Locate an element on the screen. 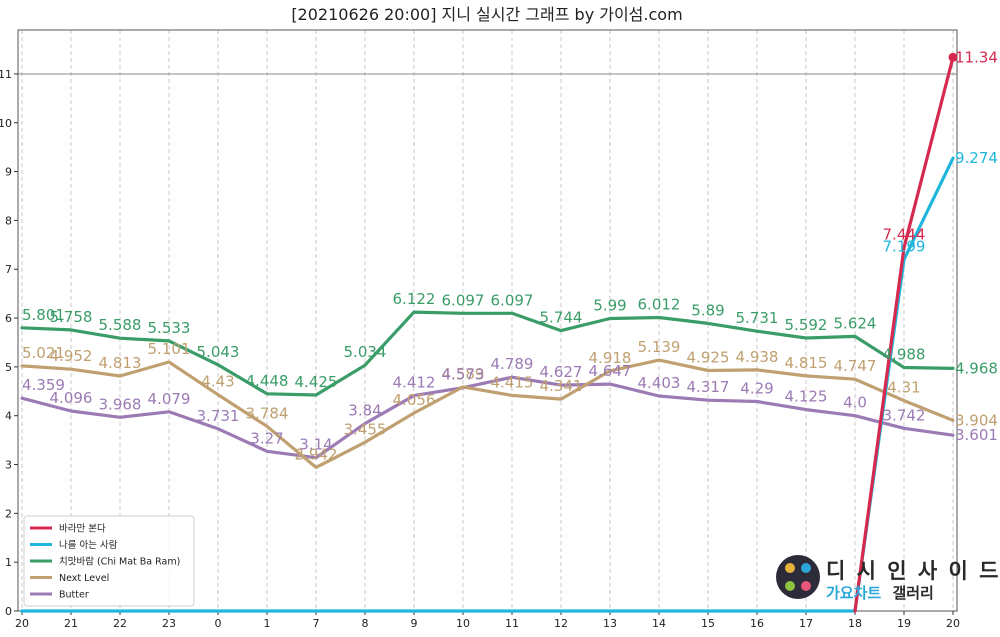  y-tick-label: 0 is located at coordinates (8, 611).